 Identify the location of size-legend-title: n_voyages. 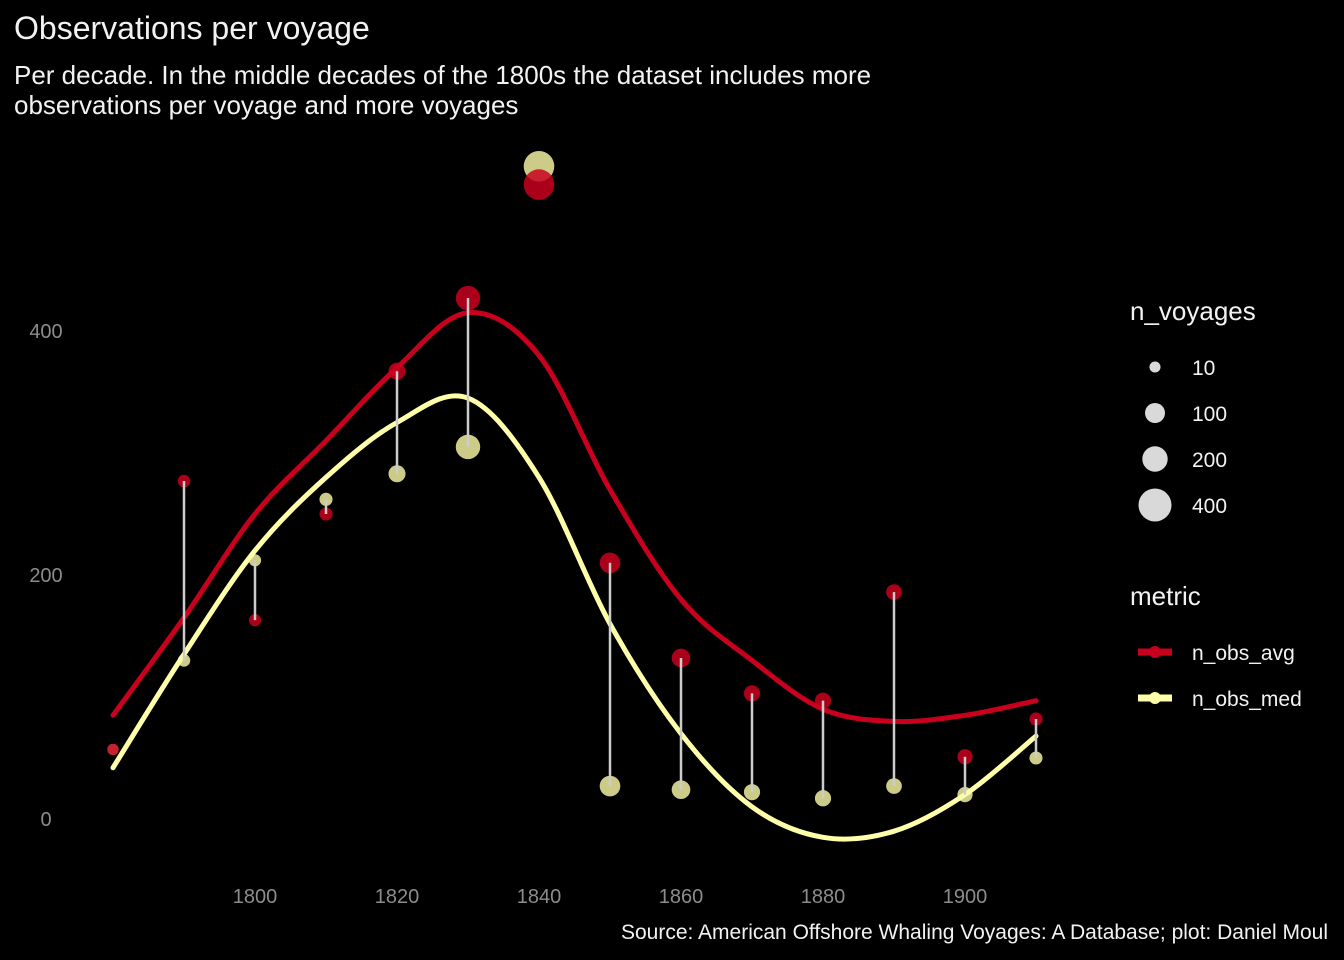
(1193, 311).